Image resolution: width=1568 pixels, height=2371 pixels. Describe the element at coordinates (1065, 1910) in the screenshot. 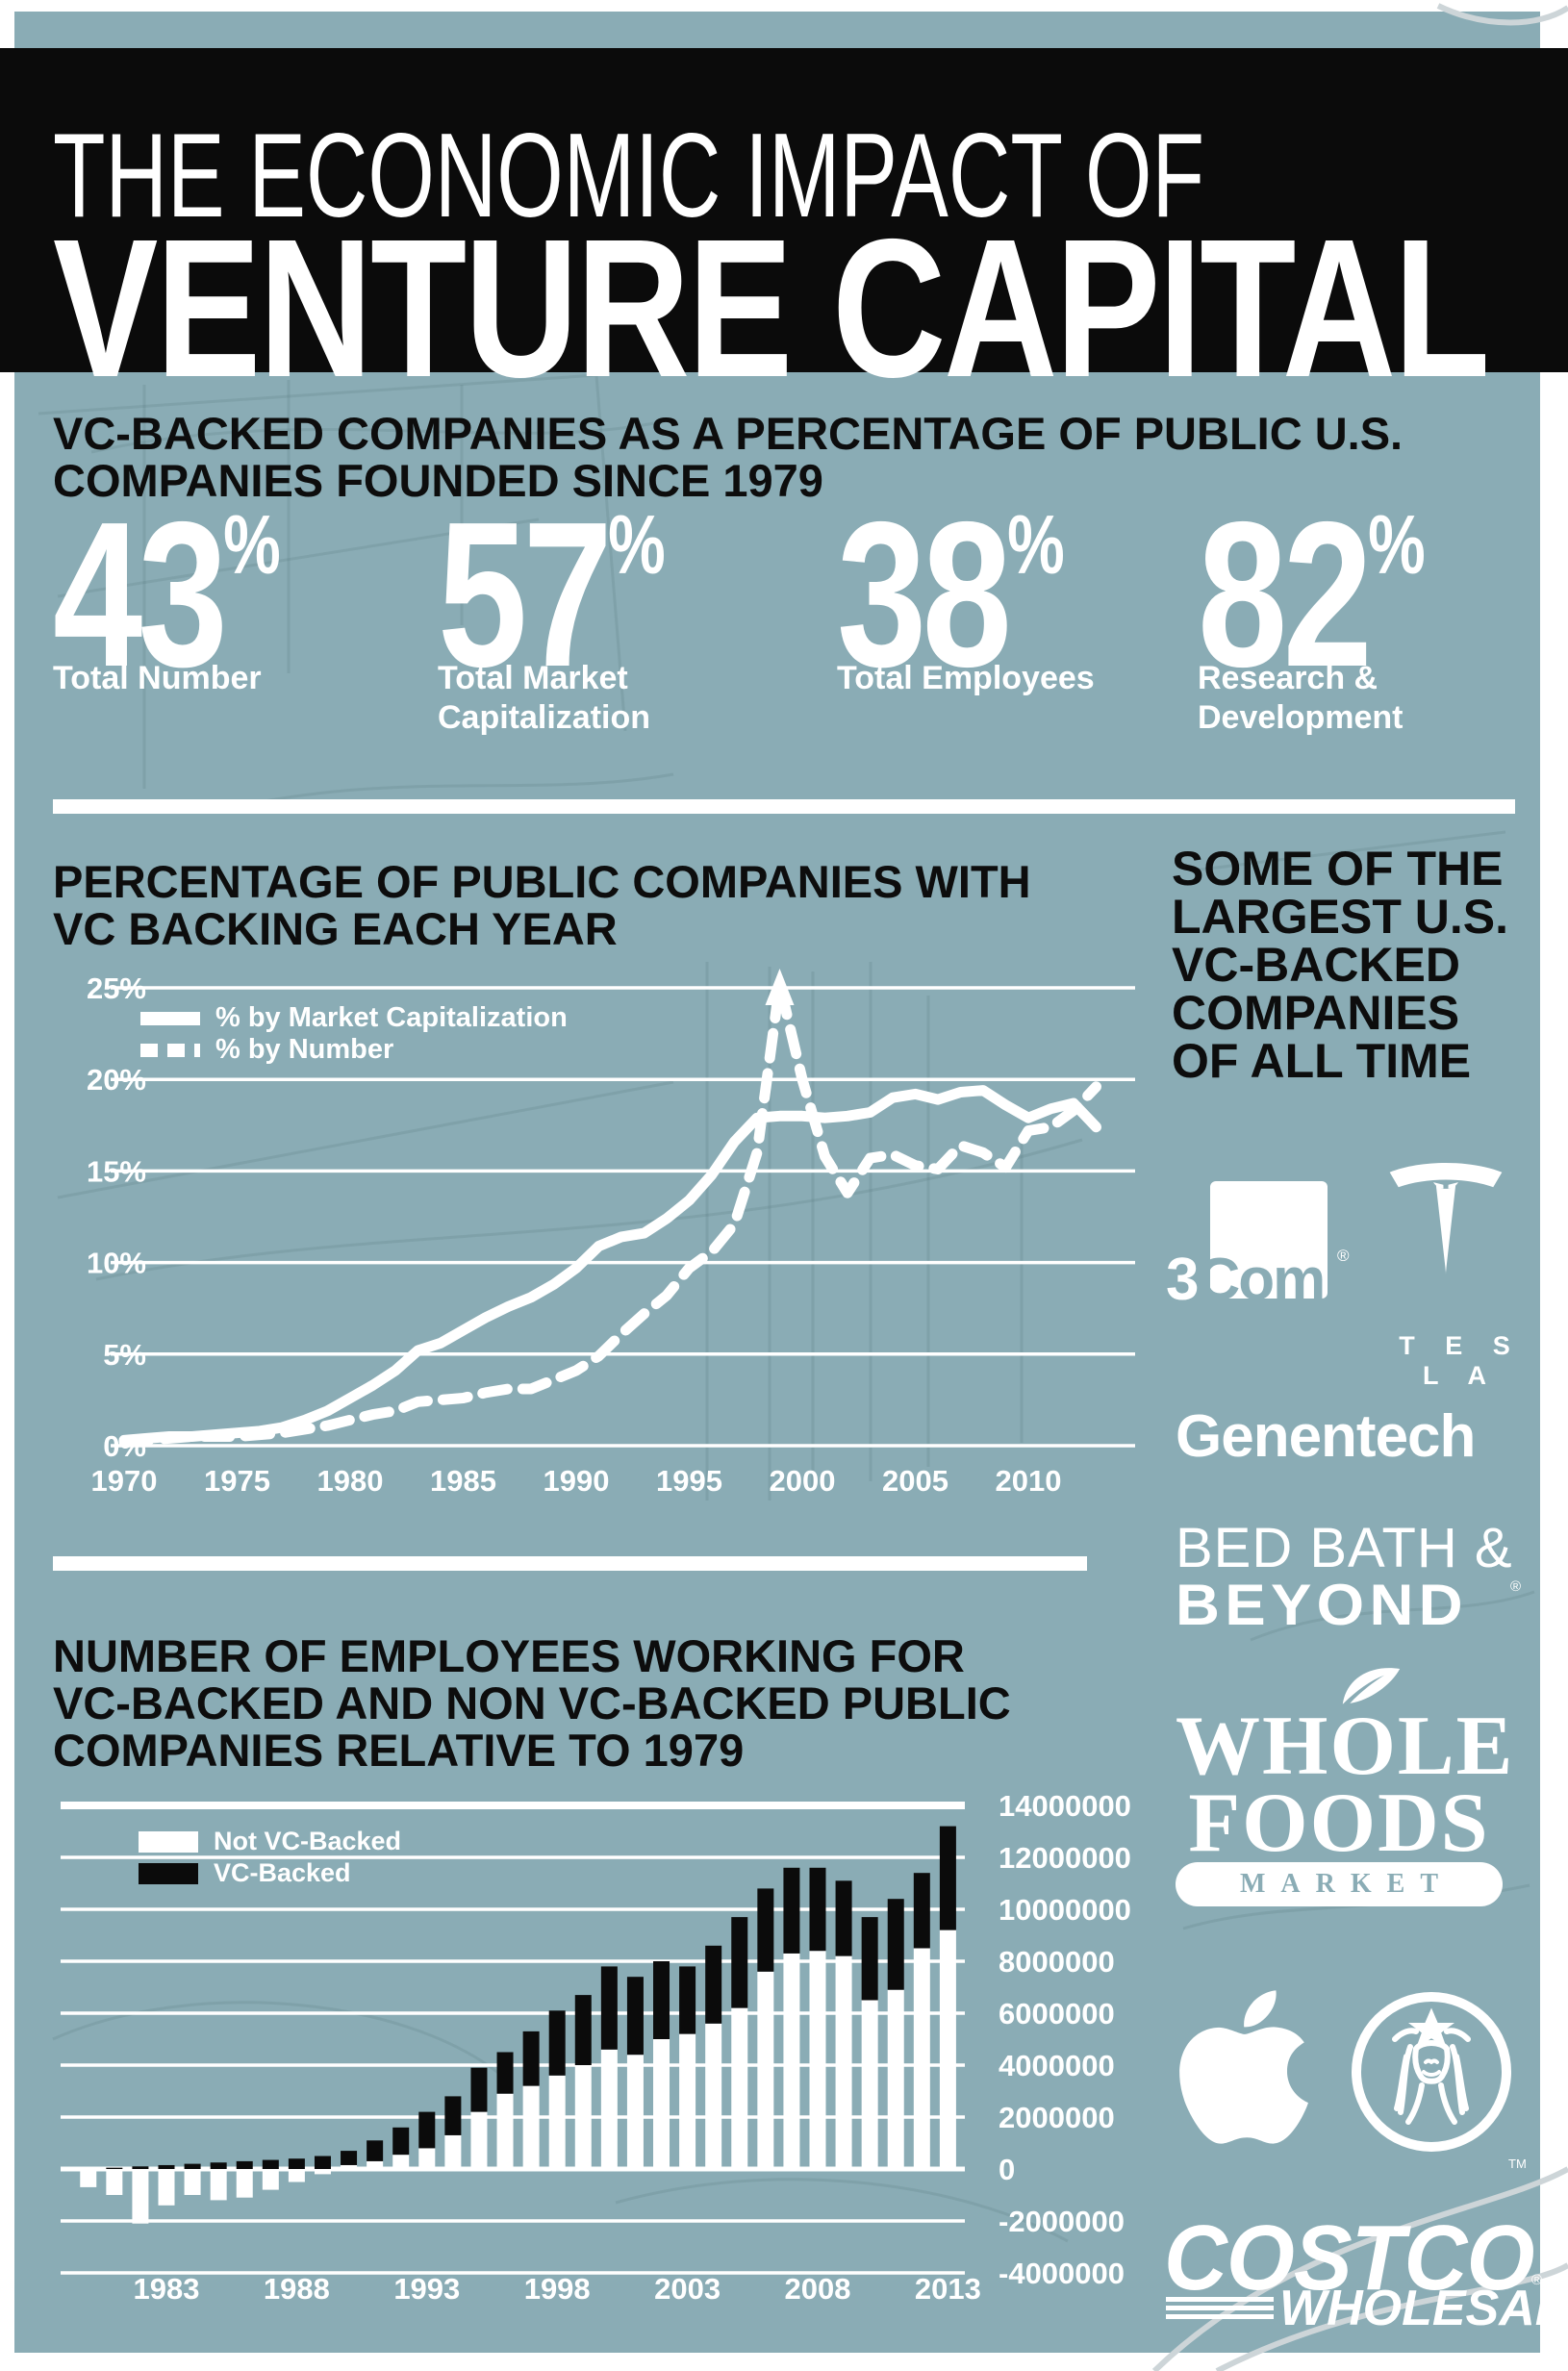

I see `svg-text: 10000000` at that location.